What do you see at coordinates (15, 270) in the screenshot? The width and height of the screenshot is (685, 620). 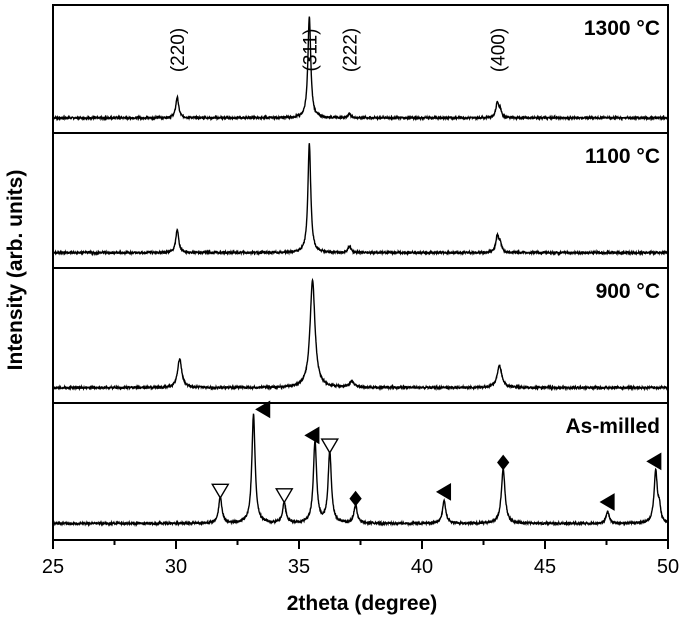 I see `y-axis-label: Intensity (arb. units)` at bounding box center [15, 270].